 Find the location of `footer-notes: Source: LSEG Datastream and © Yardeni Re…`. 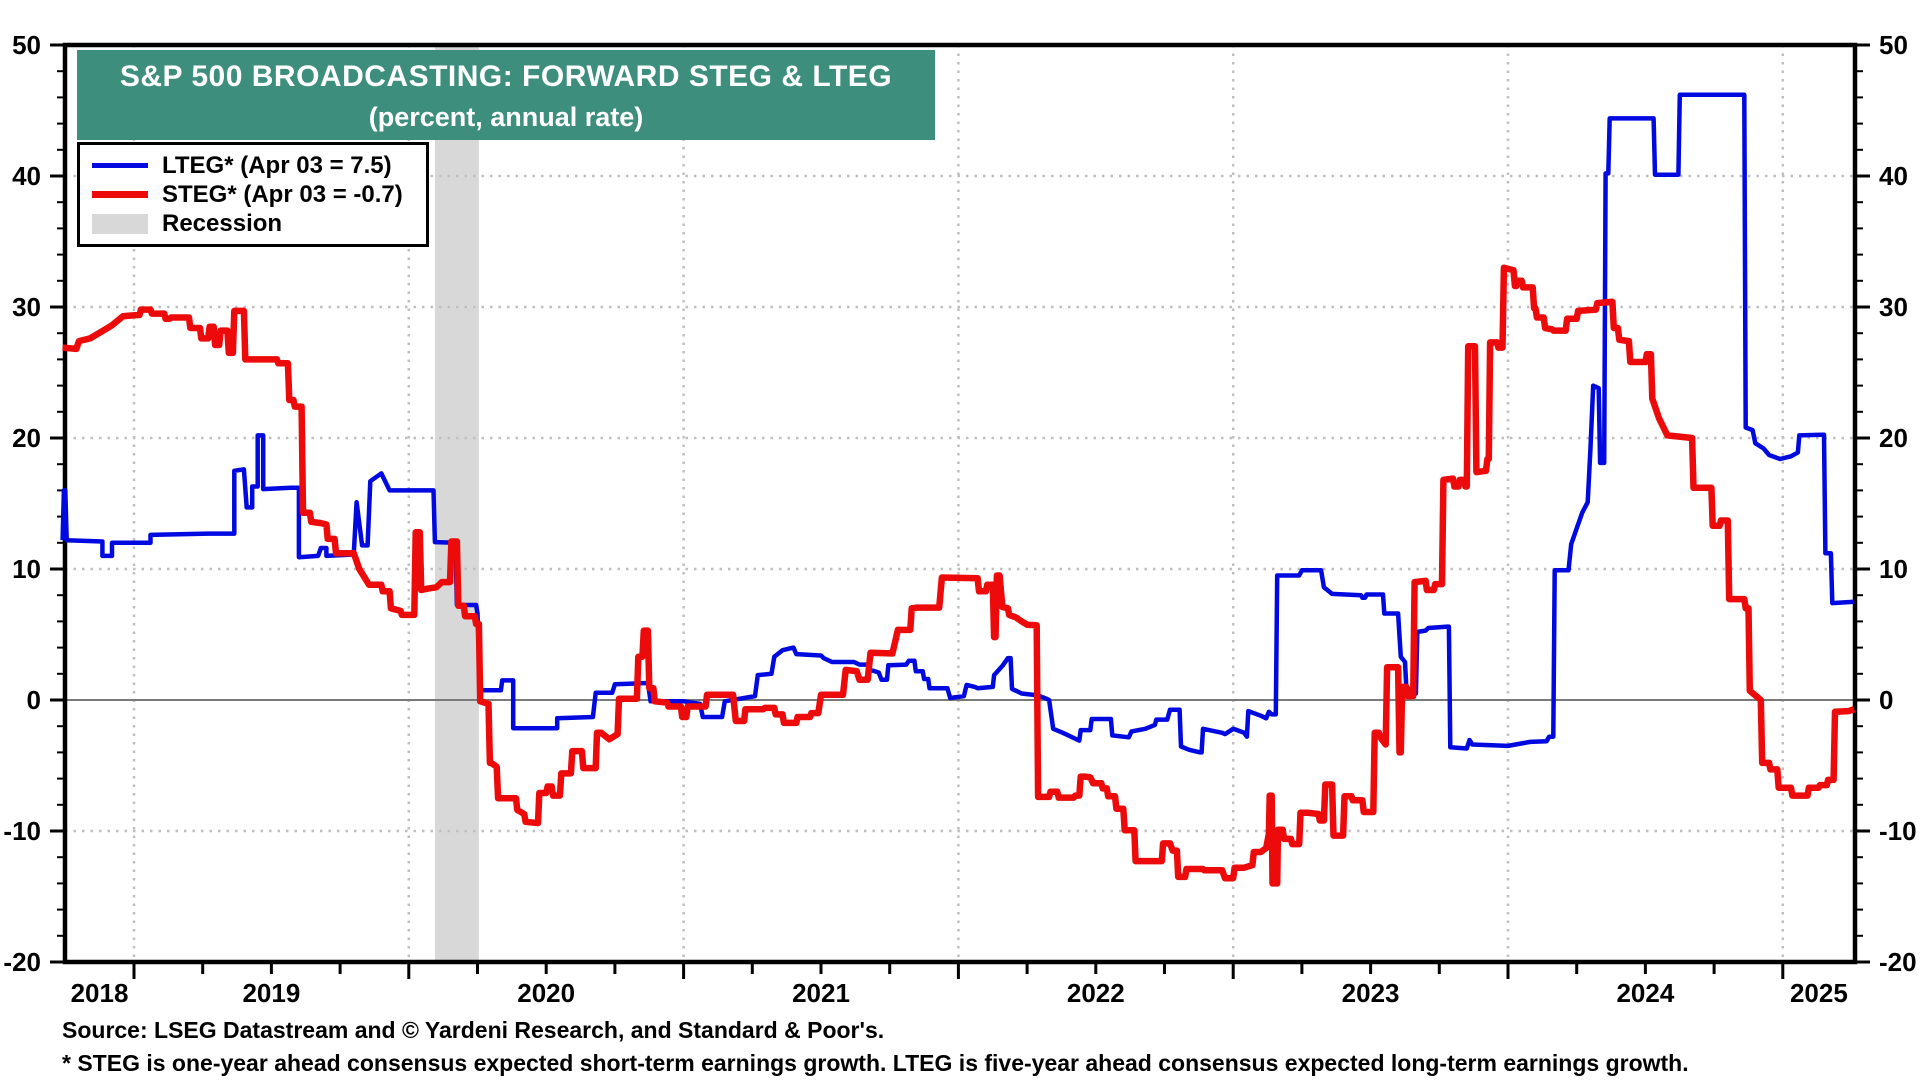

footer-notes: Source: LSEG Datastream and © Yardeni Re… is located at coordinates (977, 1047).